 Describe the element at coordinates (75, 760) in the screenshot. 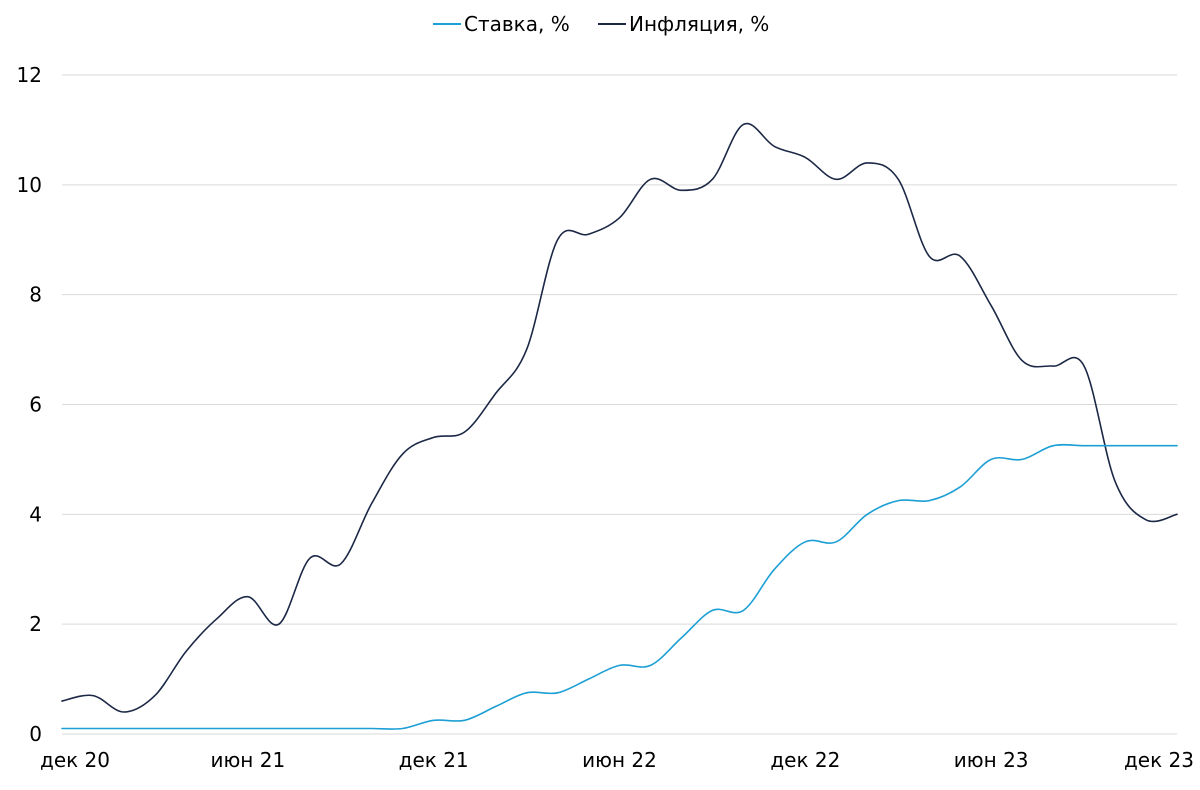

I see `x-tick-label: дек 20` at that location.